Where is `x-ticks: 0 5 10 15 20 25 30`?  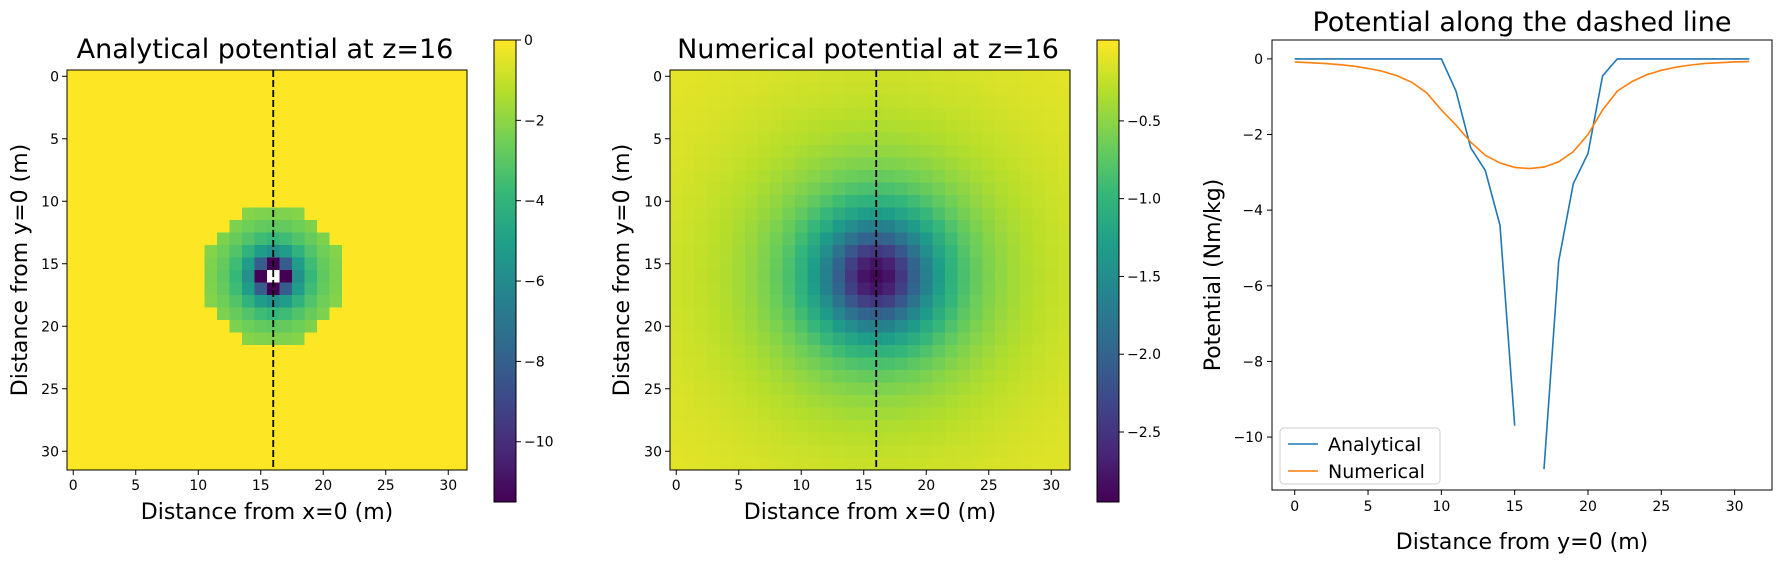
x-ticks: 0 5 10 15 20 25 30 is located at coordinates (1517, 502).